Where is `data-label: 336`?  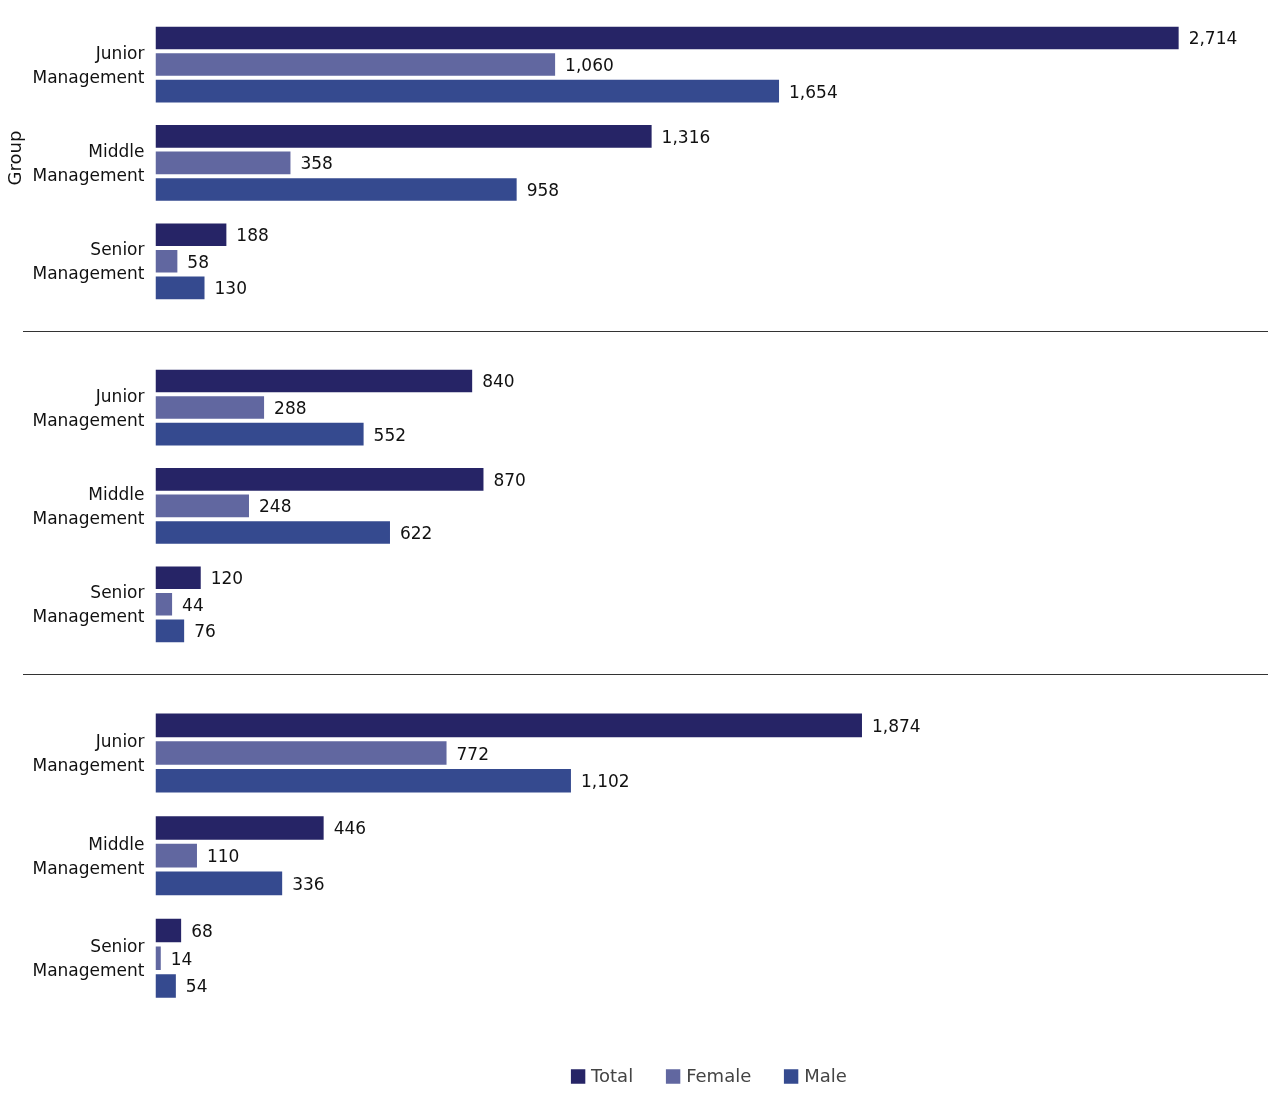 data-label: 336 is located at coordinates (308, 883).